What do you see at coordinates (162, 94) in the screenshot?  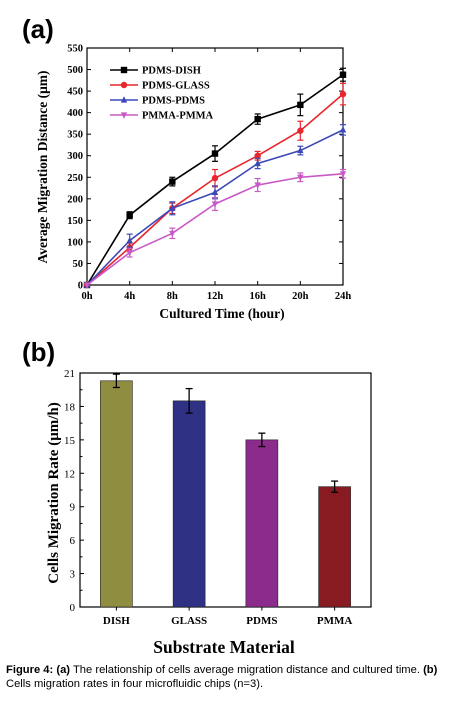 I see `panel-a-legend: PDMS-DISH PDMS-GLASS PDMS-PDMS PMMA-PMMA` at bounding box center [162, 94].